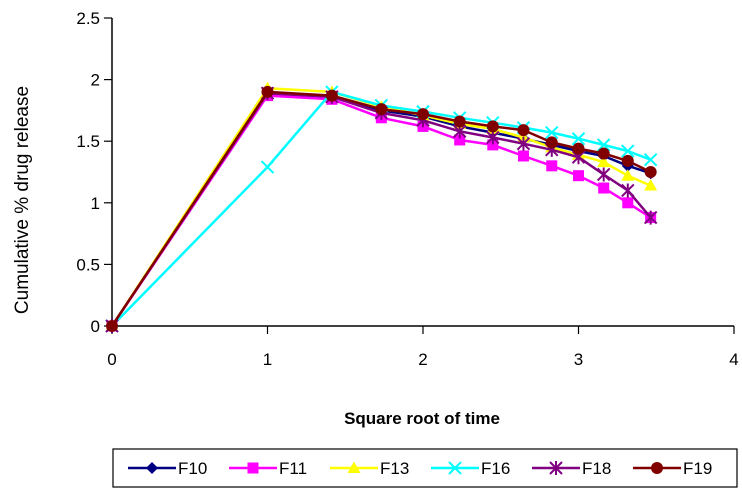 This screenshot has height=495, width=742. What do you see at coordinates (470, 468) in the screenshot?
I see `legend-item-f16: F16` at bounding box center [470, 468].